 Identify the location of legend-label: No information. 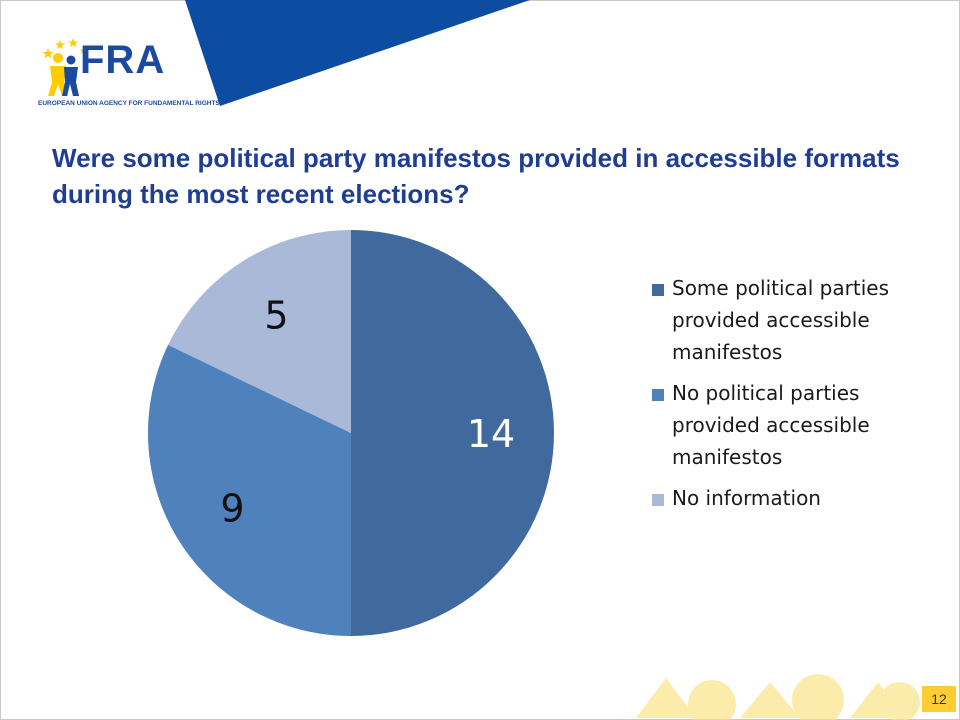
(746, 498).